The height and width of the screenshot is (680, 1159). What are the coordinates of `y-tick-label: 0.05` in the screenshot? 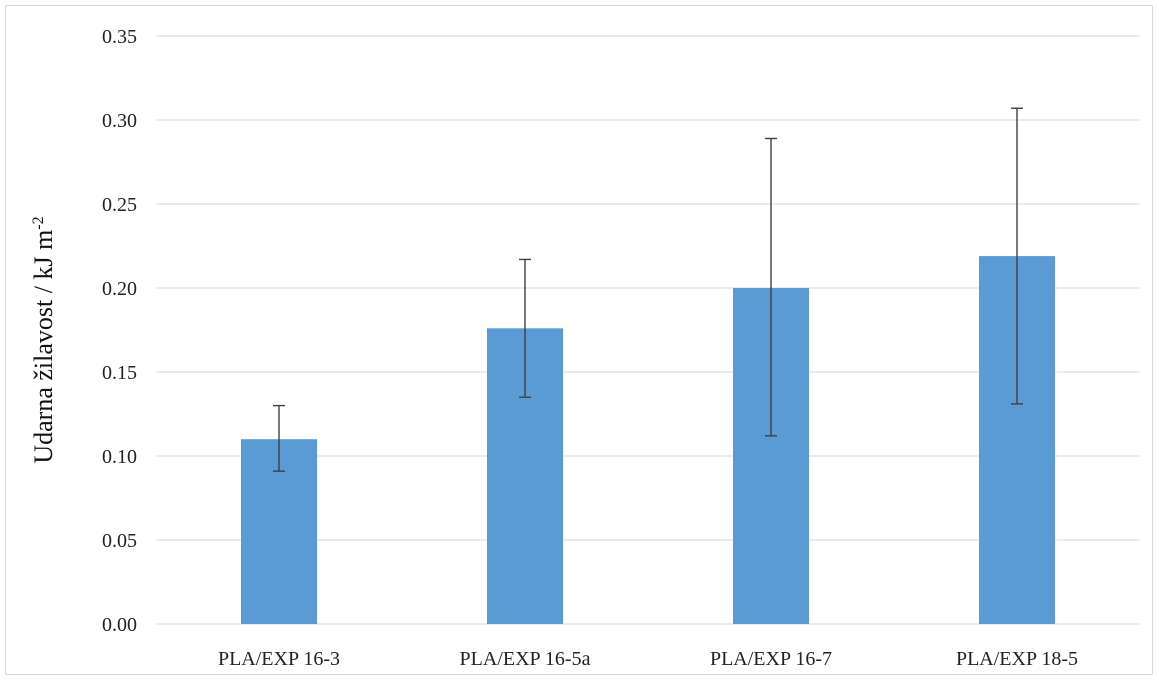 It's located at (119, 541).